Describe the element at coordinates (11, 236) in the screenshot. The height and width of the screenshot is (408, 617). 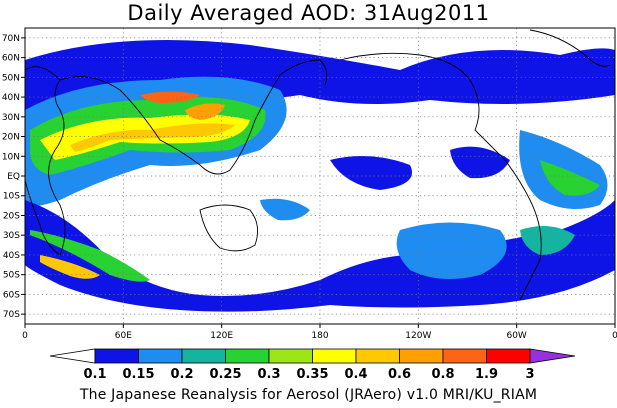
I see `lat-label: 30S` at that location.